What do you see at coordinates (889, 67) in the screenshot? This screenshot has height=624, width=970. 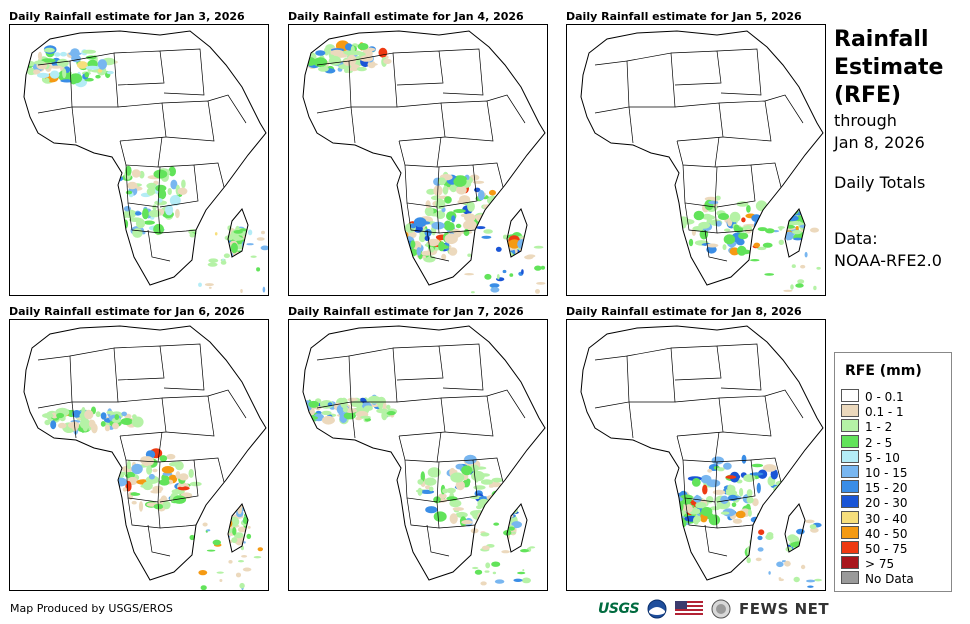 I see `title-estimate: Estimate` at bounding box center [889, 67].